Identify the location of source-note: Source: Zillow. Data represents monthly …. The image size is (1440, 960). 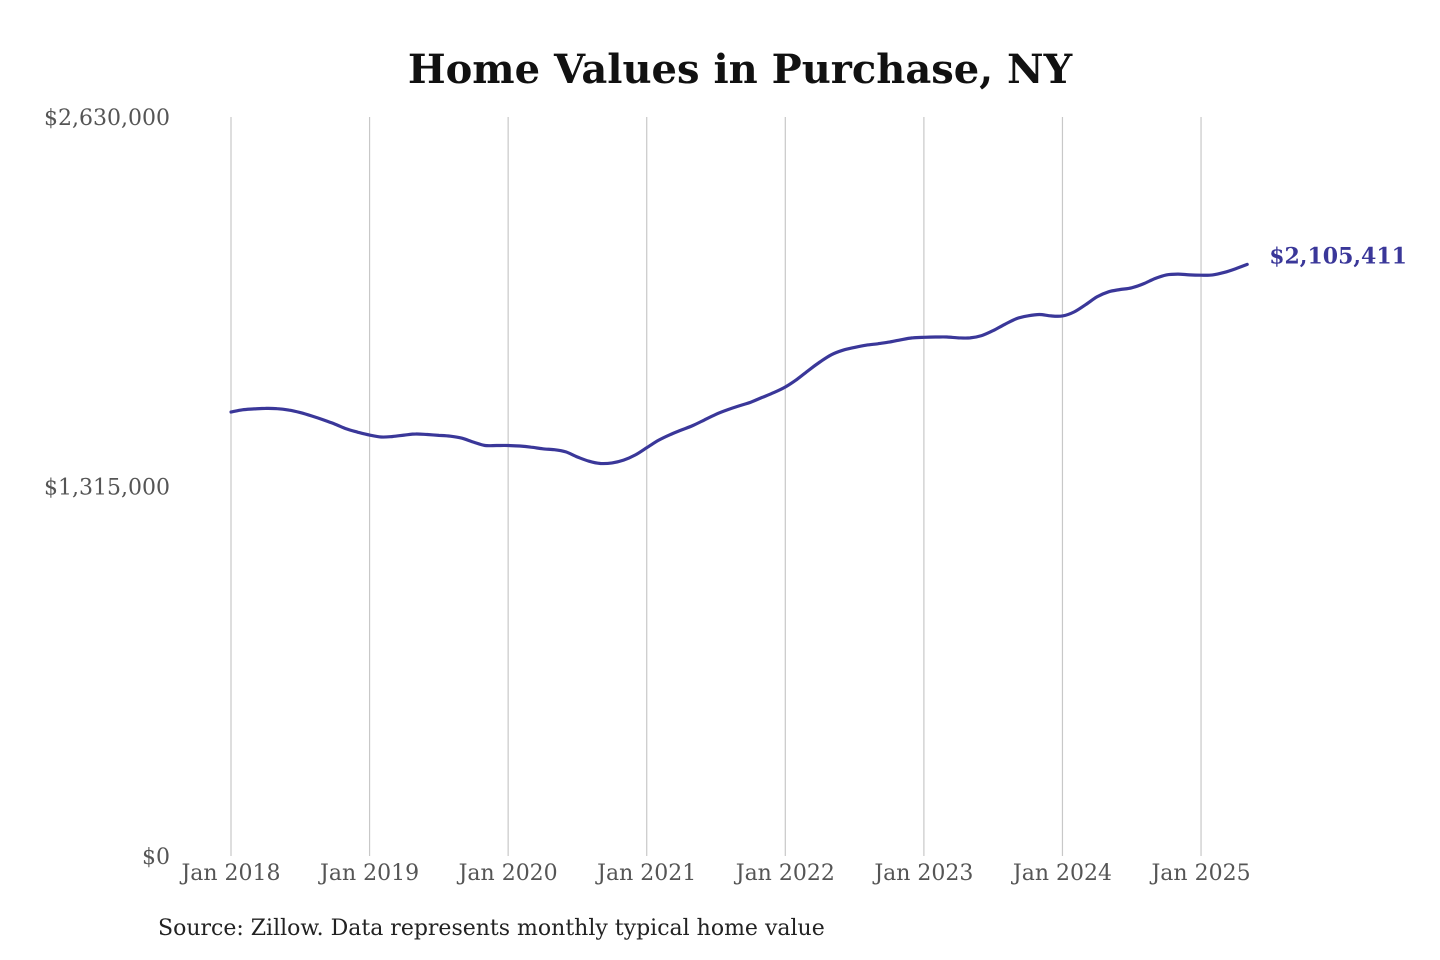
(491, 928).